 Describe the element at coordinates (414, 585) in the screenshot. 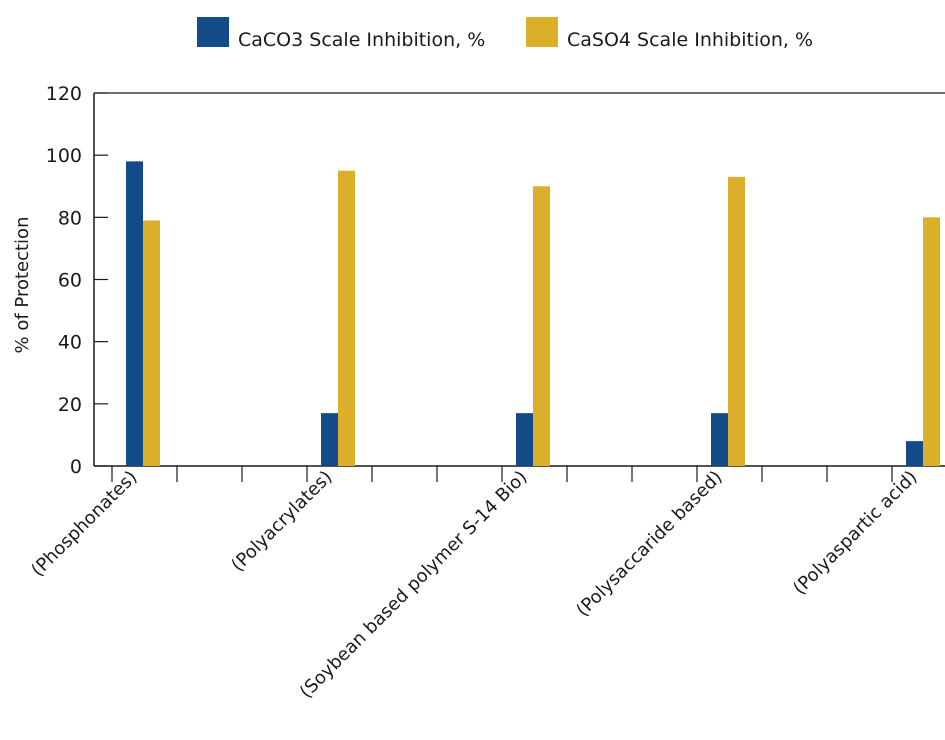

I see `x-category-label: (Soybean based polymer S-14 Bio)` at that location.